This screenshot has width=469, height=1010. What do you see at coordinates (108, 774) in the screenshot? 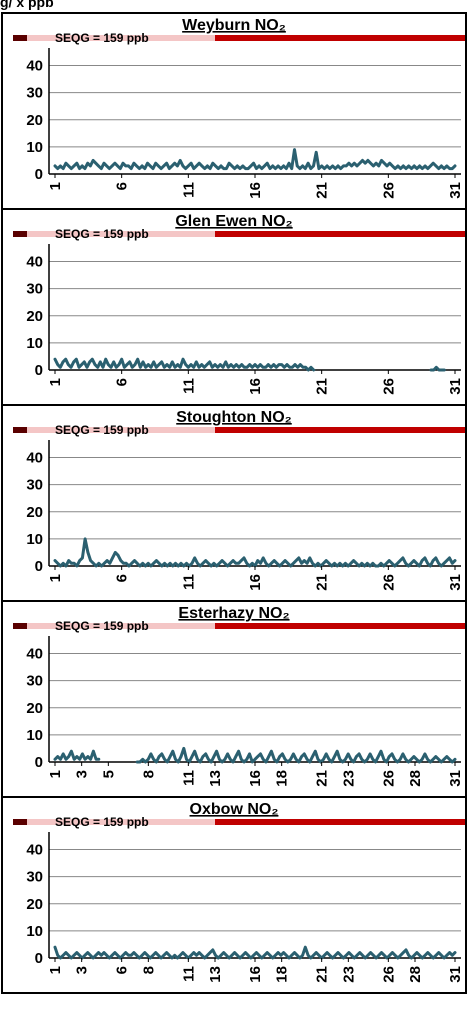
I see `x-tick-label: 5` at bounding box center [108, 774].